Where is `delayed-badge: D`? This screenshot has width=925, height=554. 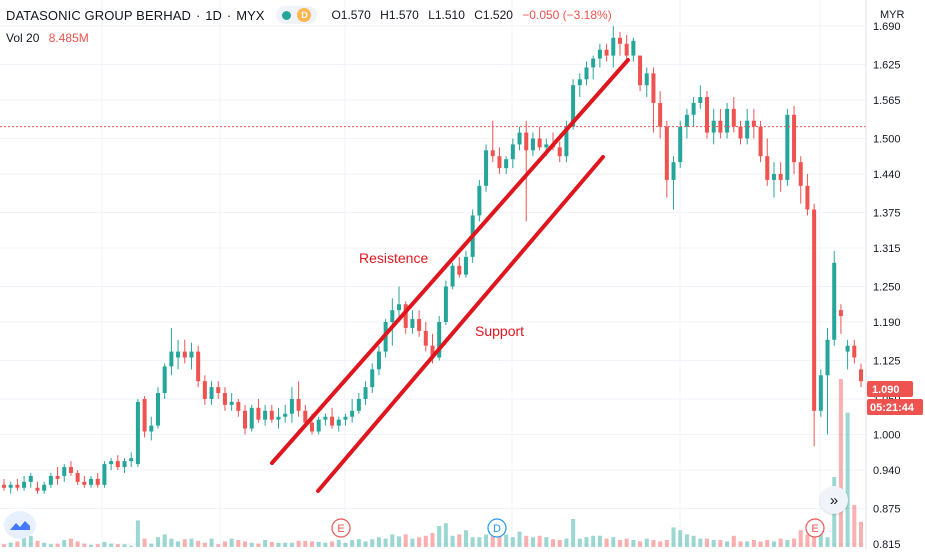
delayed-badge: D is located at coordinates (304, 15).